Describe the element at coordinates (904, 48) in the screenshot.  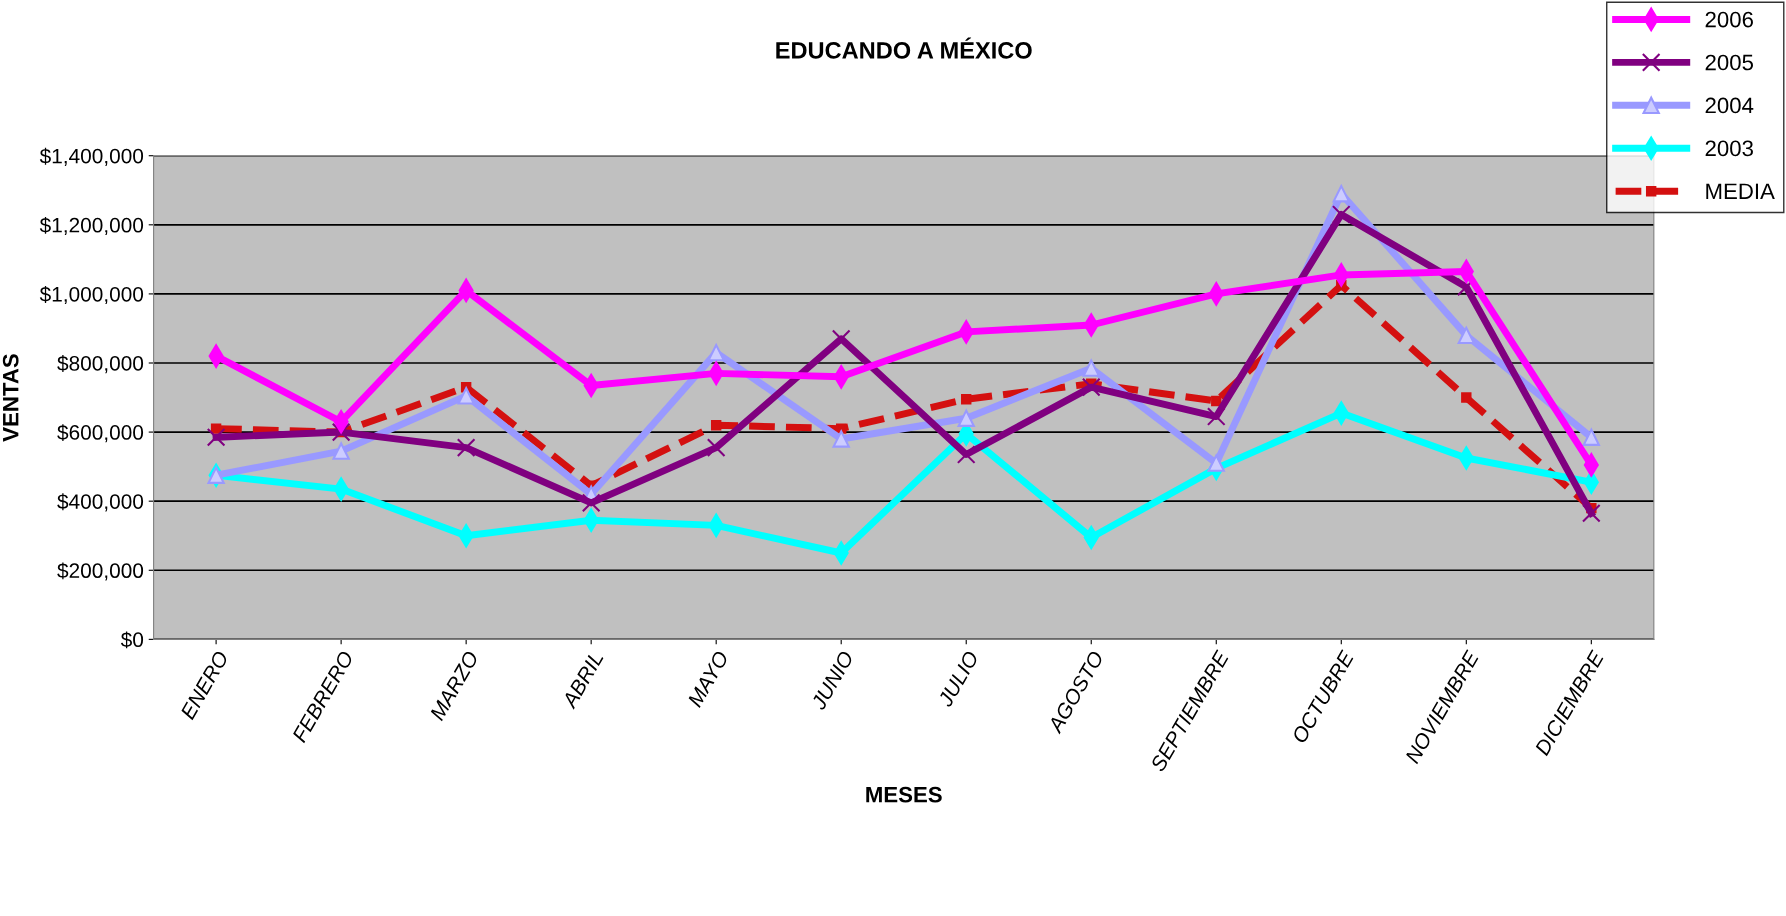
I see `chart-title: EDUCANDO A MÉXICO` at that location.